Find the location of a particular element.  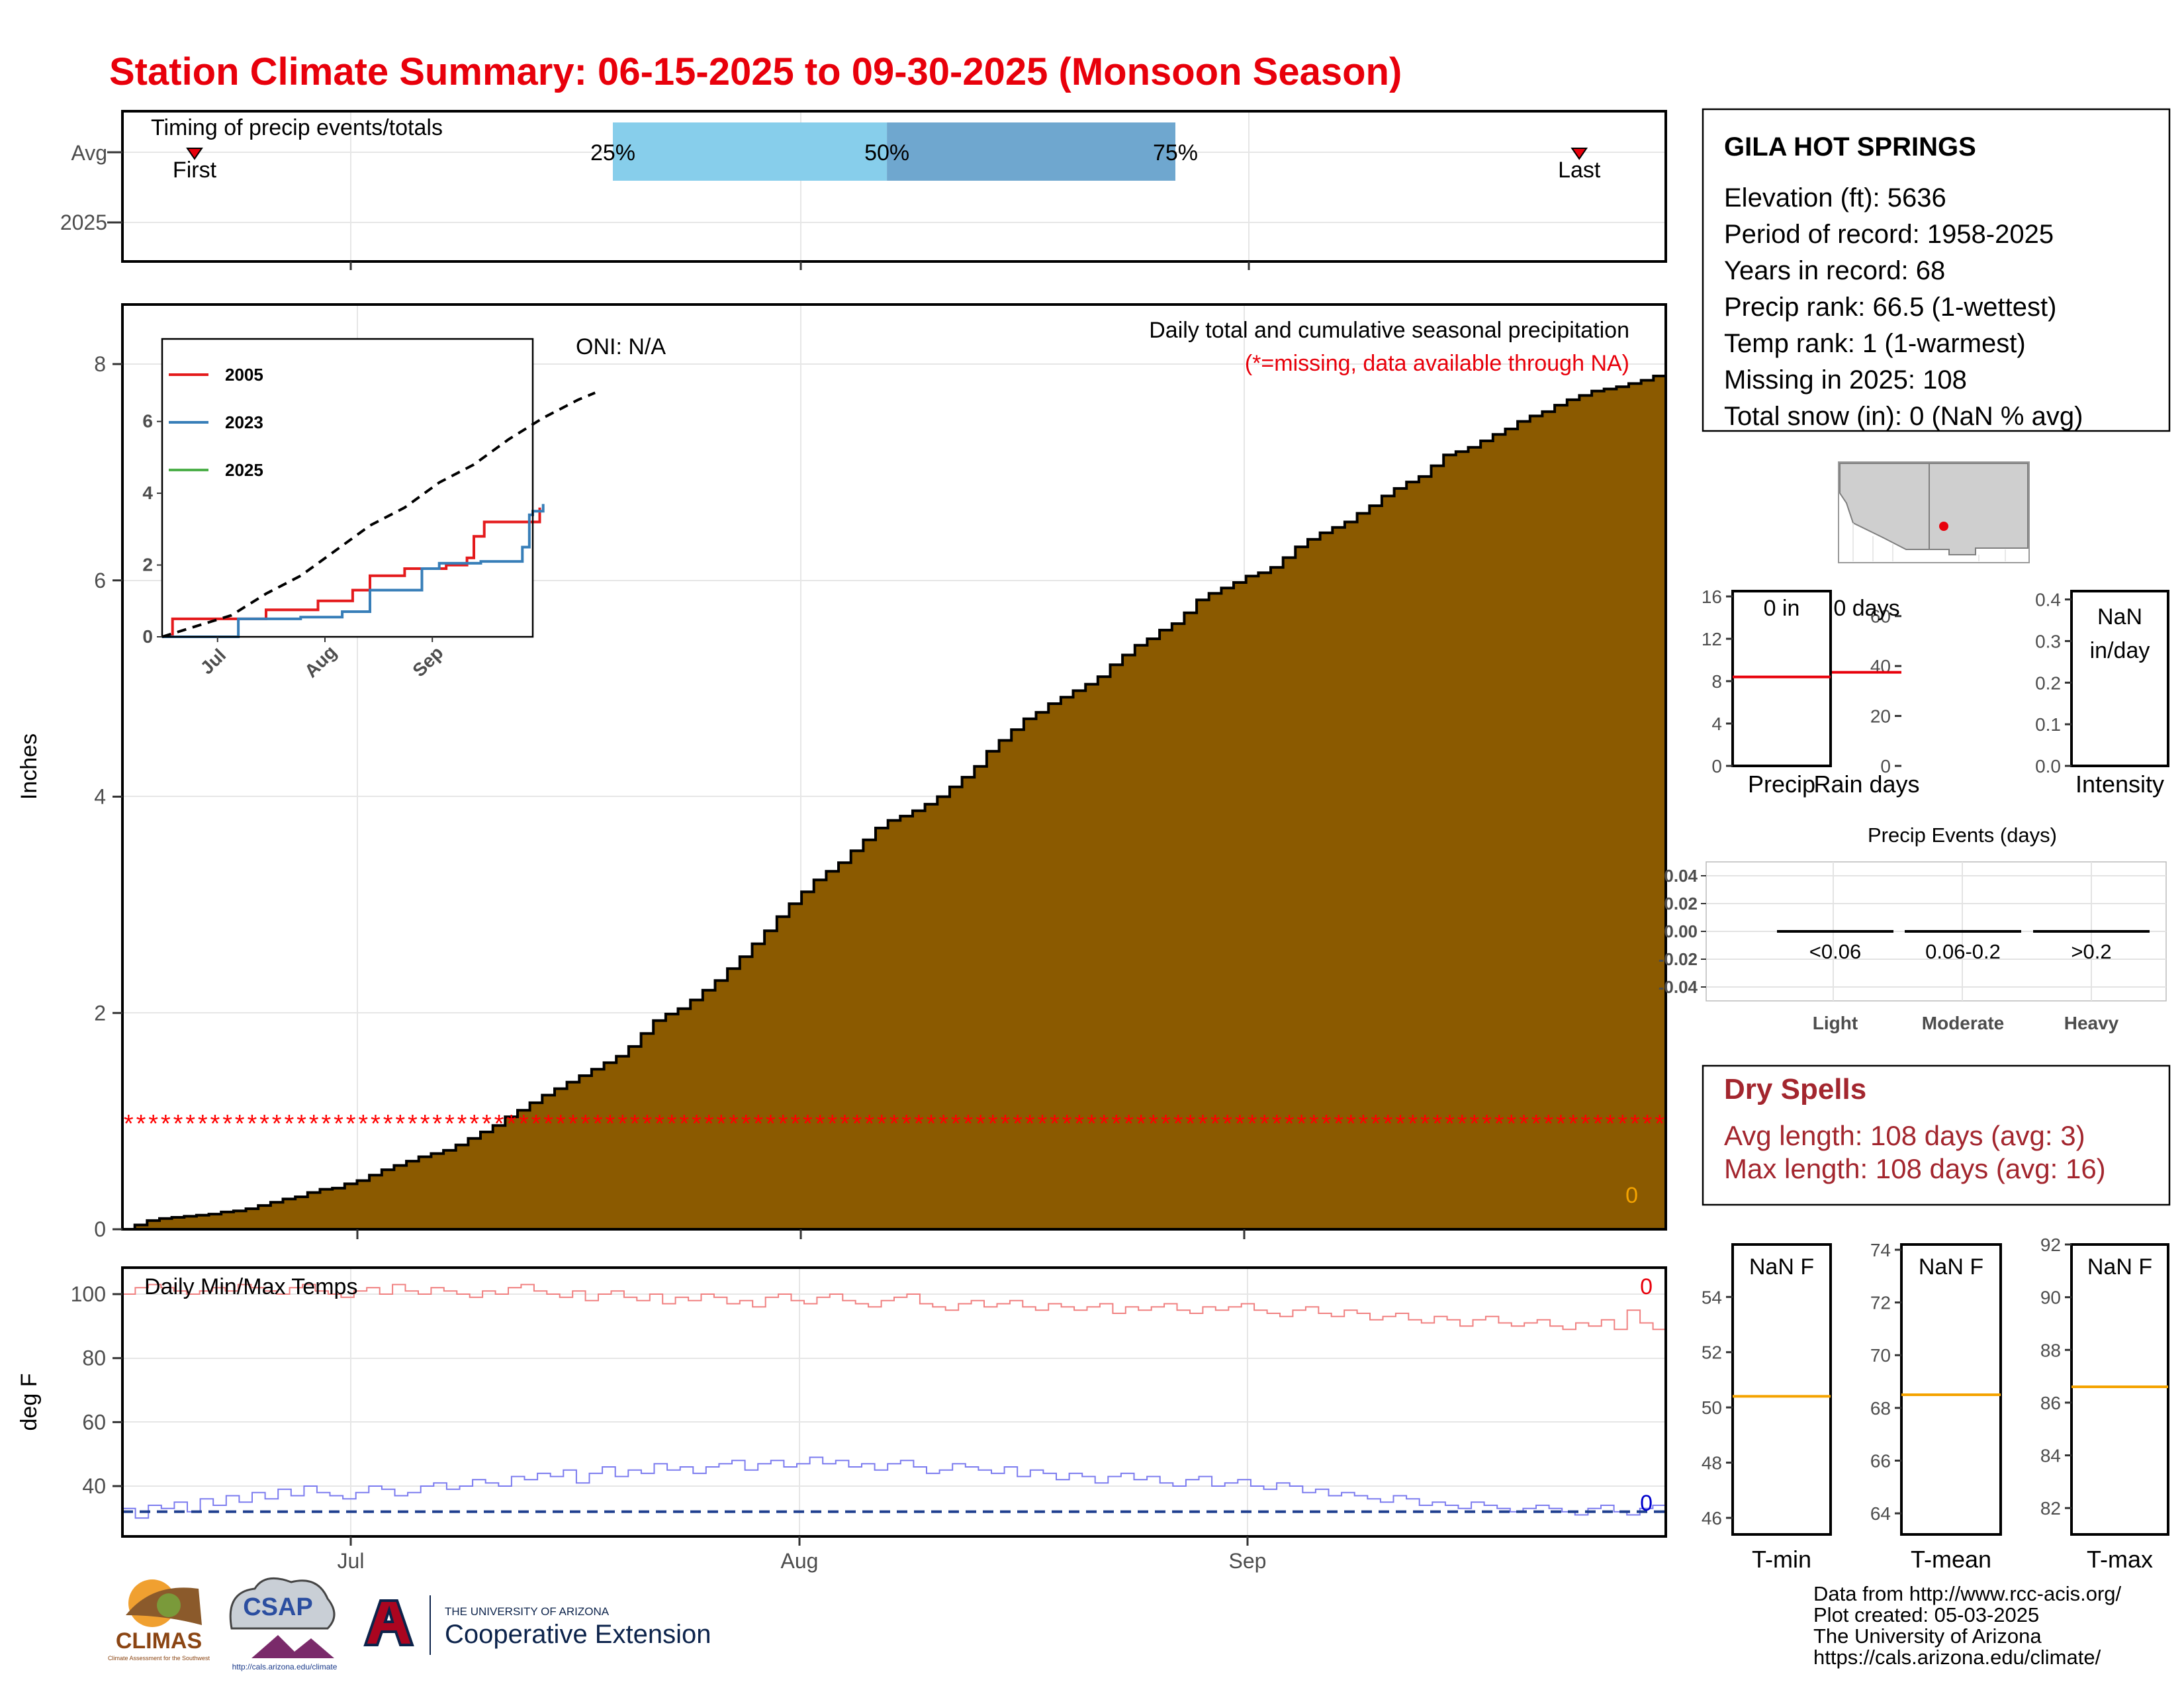

station-info-line: Temp rank: 1 (1-warmest) is located at coordinates (1875, 343).